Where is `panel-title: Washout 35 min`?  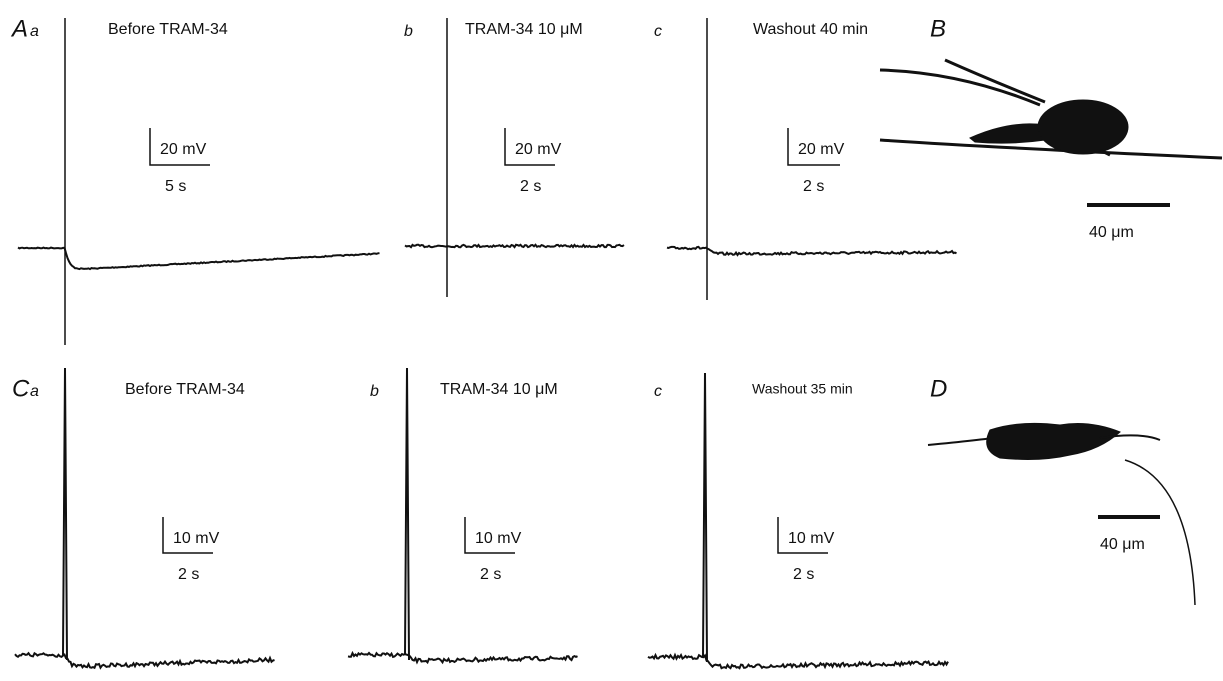
panel-title: Washout 35 min is located at coordinates (802, 389).